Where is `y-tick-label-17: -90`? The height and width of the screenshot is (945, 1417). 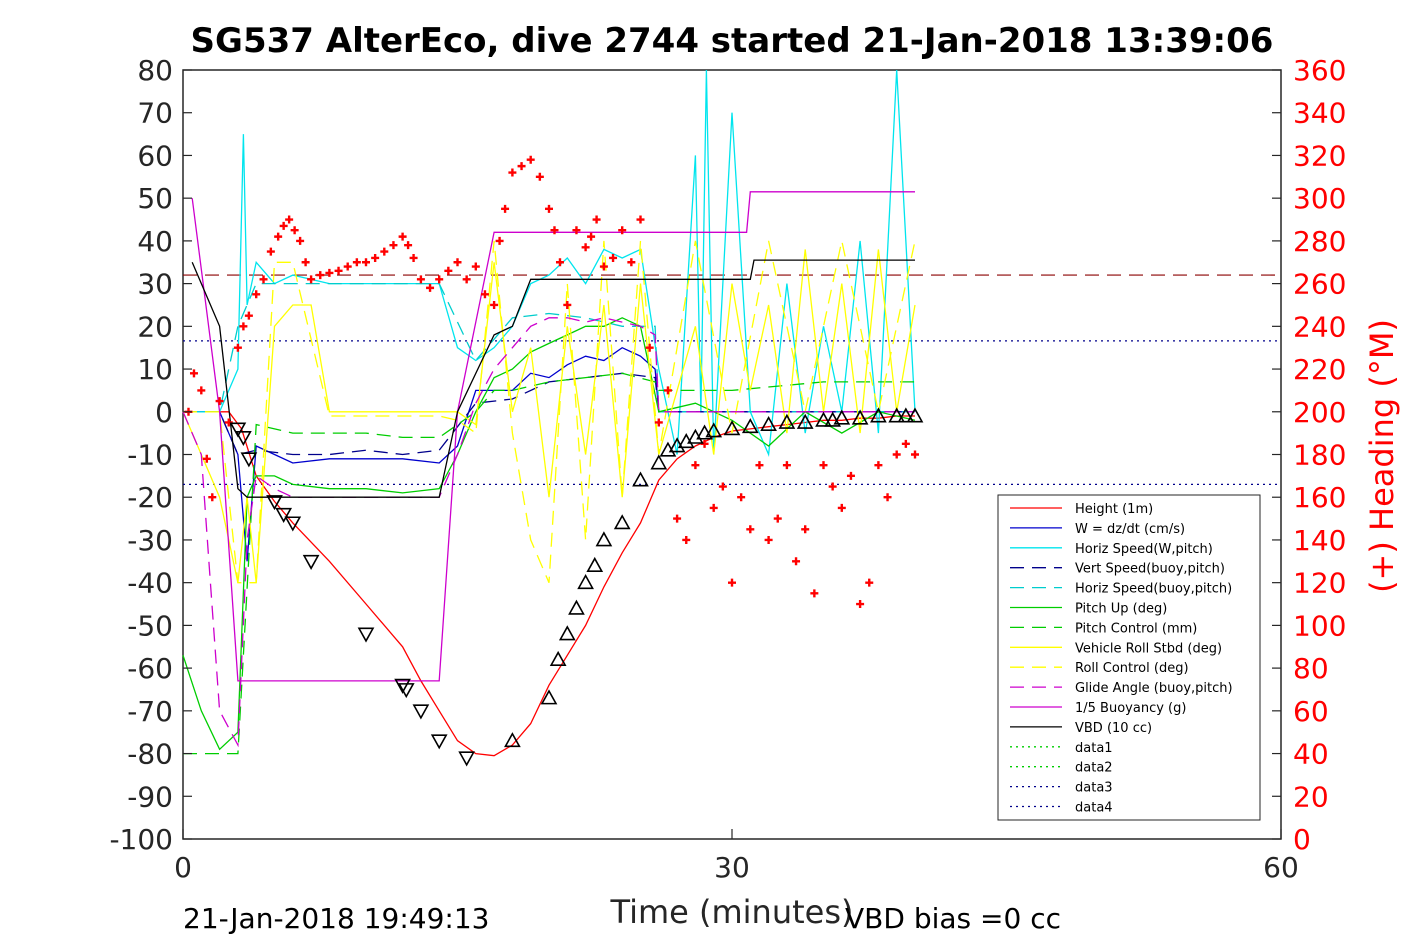 y-tick-label-17: -90 is located at coordinates (150, 796).